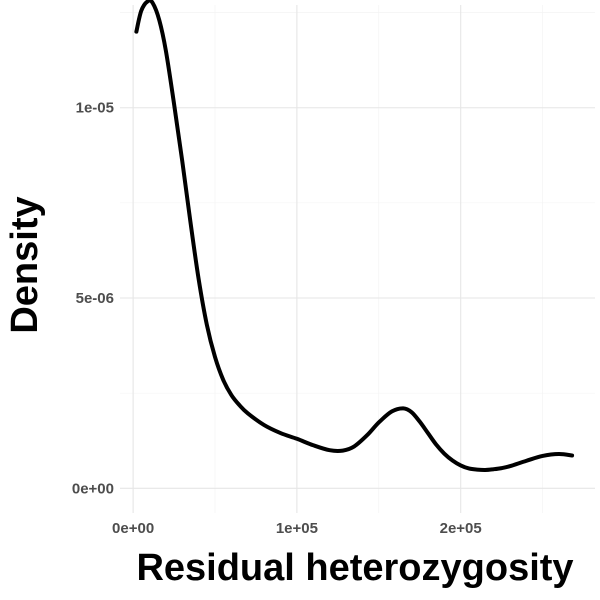 The height and width of the screenshot is (600, 600). I want to click on y-tick-label: 5e-06, so click(95, 298).